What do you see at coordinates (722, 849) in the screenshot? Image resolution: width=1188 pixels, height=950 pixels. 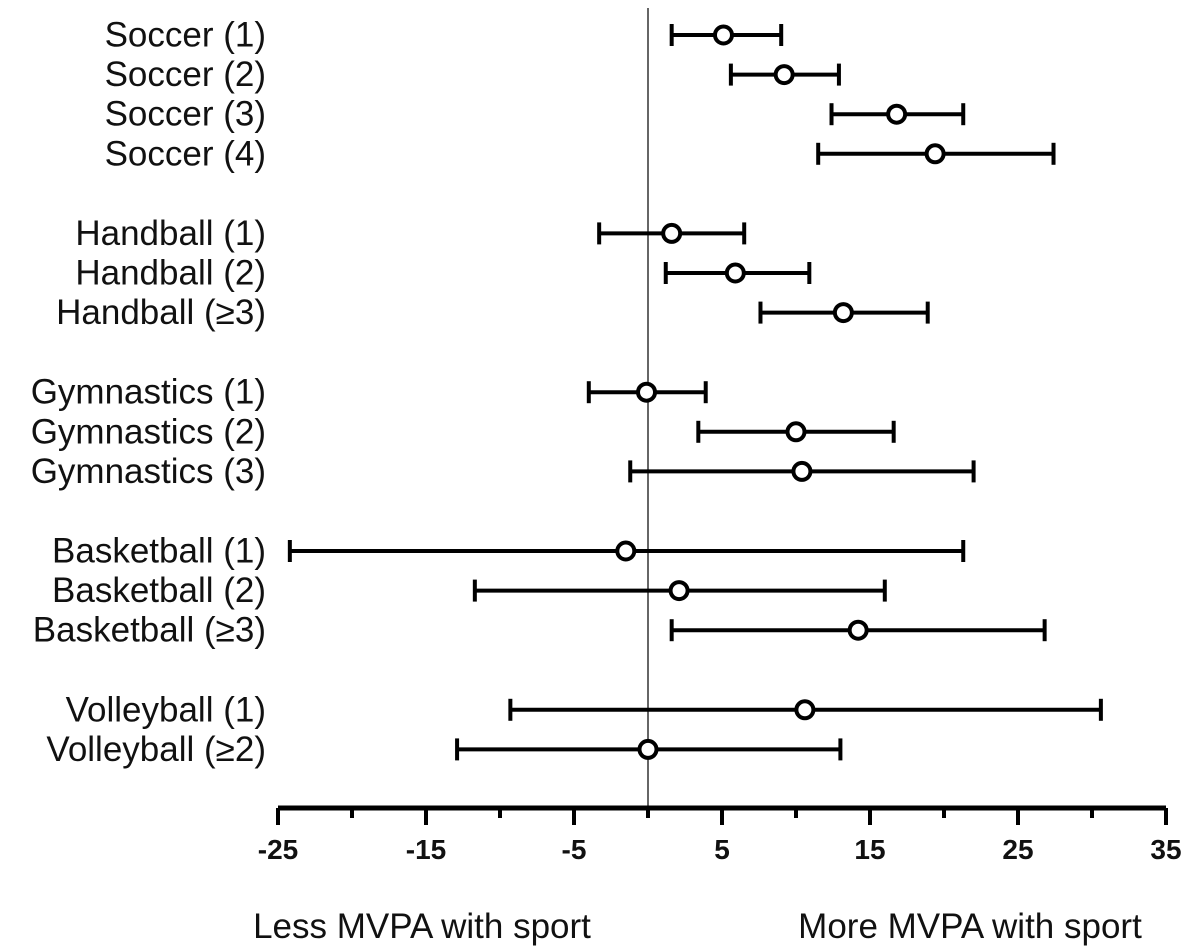 I see `x-tick-label: 5` at bounding box center [722, 849].